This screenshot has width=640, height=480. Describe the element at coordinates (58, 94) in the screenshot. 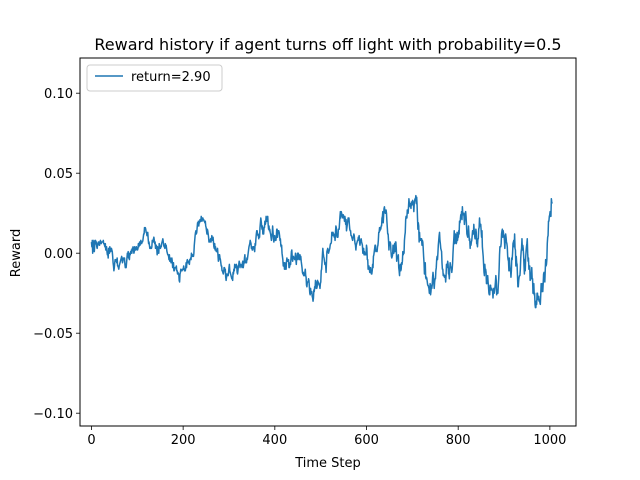

I see `y-tick-label: 0.10` at that location.